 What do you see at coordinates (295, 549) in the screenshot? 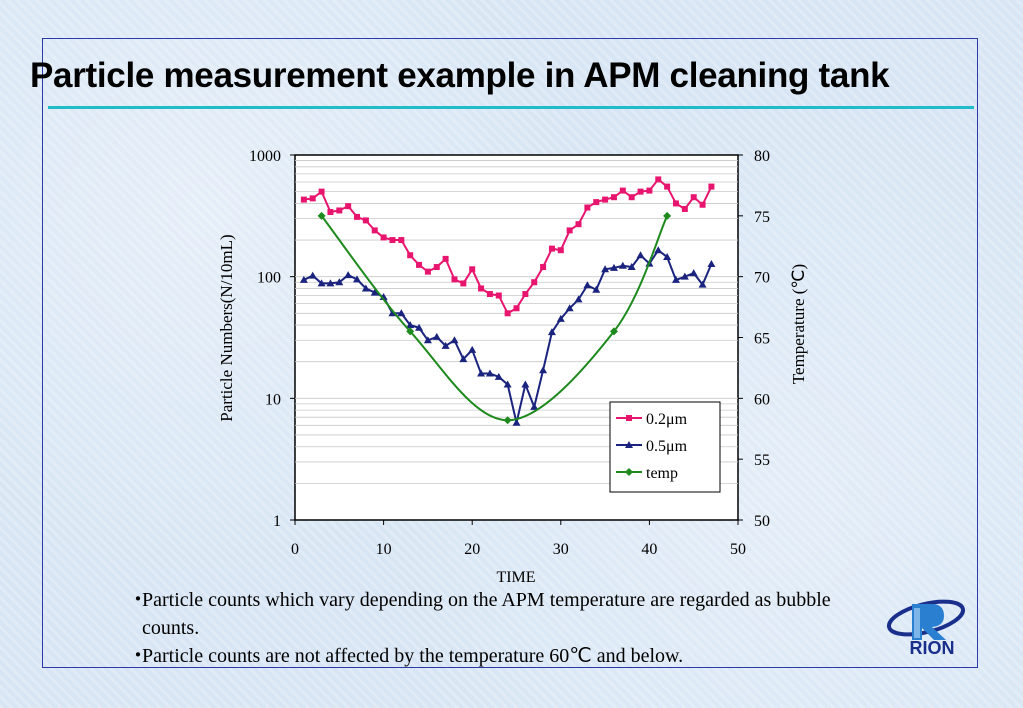
I see `x-tick-label: 0` at bounding box center [295, 549].